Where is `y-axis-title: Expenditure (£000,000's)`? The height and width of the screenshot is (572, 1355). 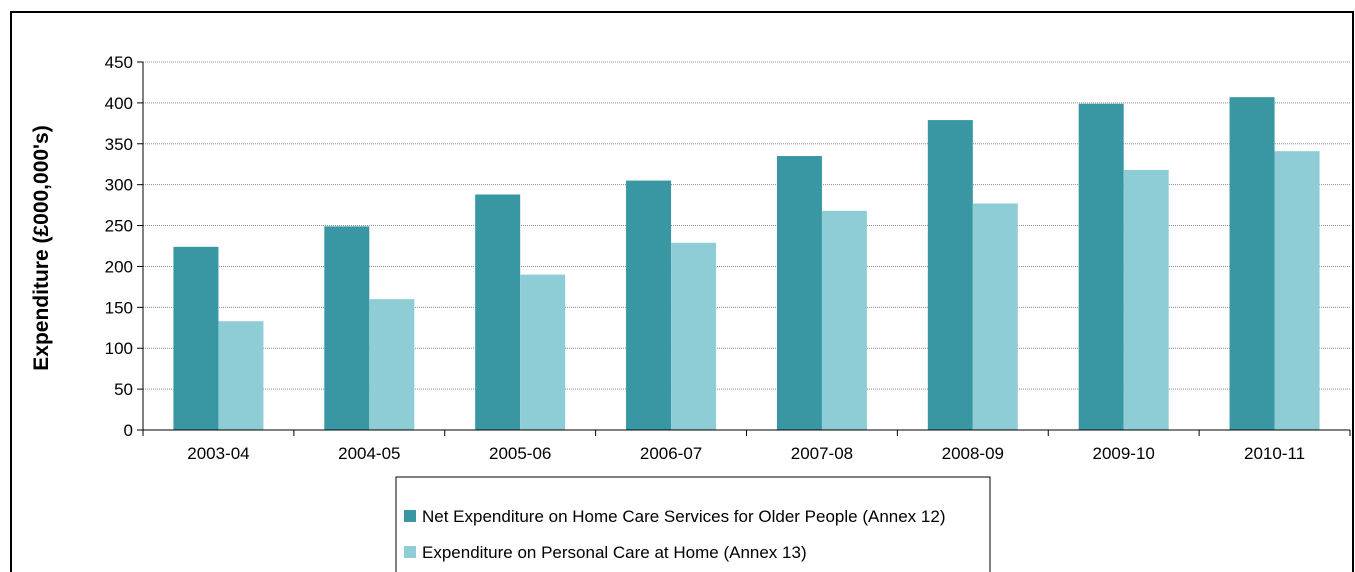
y-axis-title: Expenditure (£000,000's) is located at coordinates (41, 247).